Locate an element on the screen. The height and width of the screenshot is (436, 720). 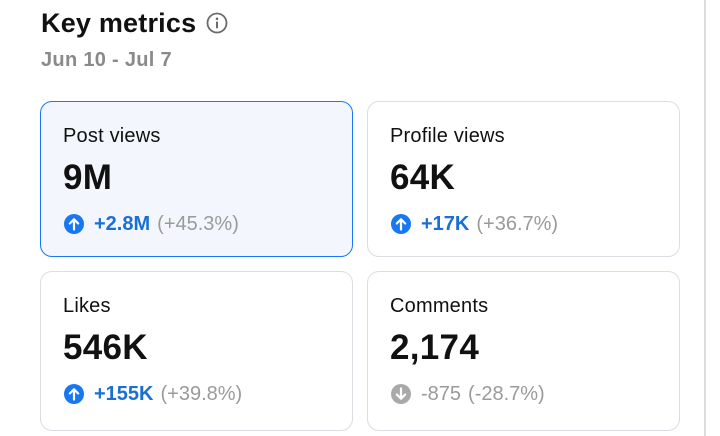
metric-delta: +2.8M (+45.3%) is located at coordinates (207, 224).